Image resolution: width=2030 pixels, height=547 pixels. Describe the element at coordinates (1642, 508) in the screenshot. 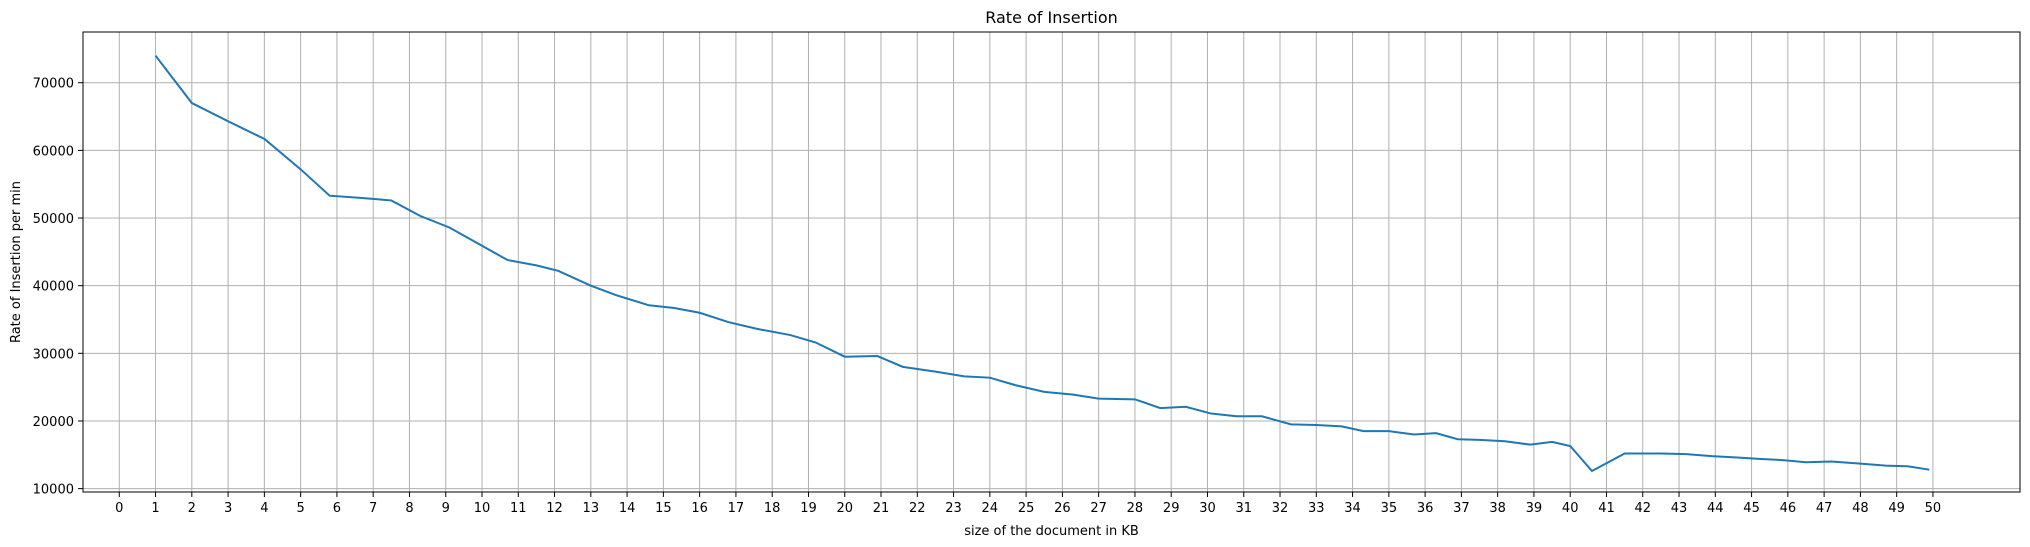

I see `x-tick-label: 42` at that location.